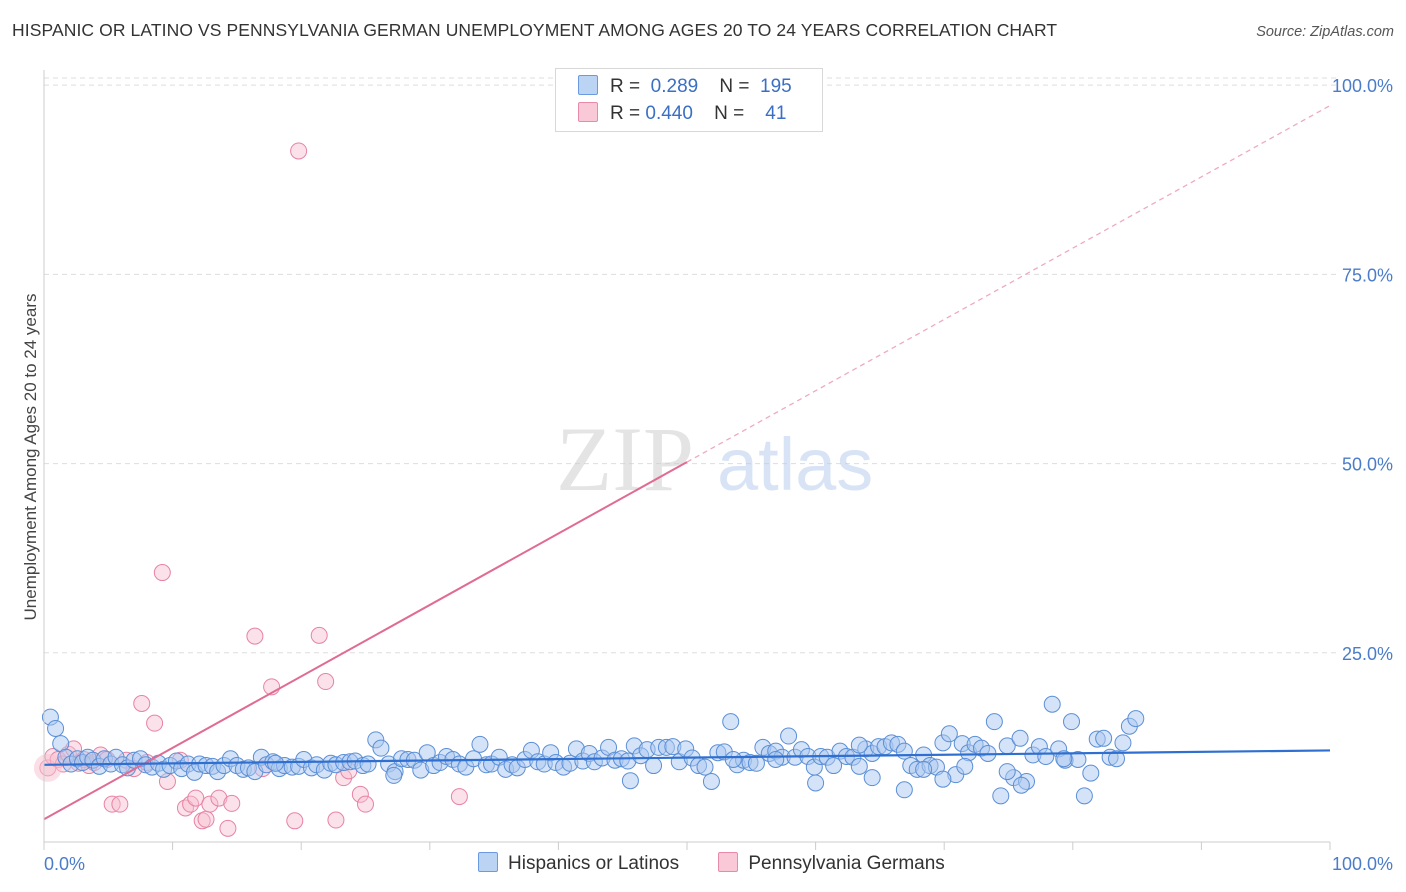 Image resolution: width=1406 pixels, height=892 pixels. I want to click on r-value: 0.440, so click(669, 113).